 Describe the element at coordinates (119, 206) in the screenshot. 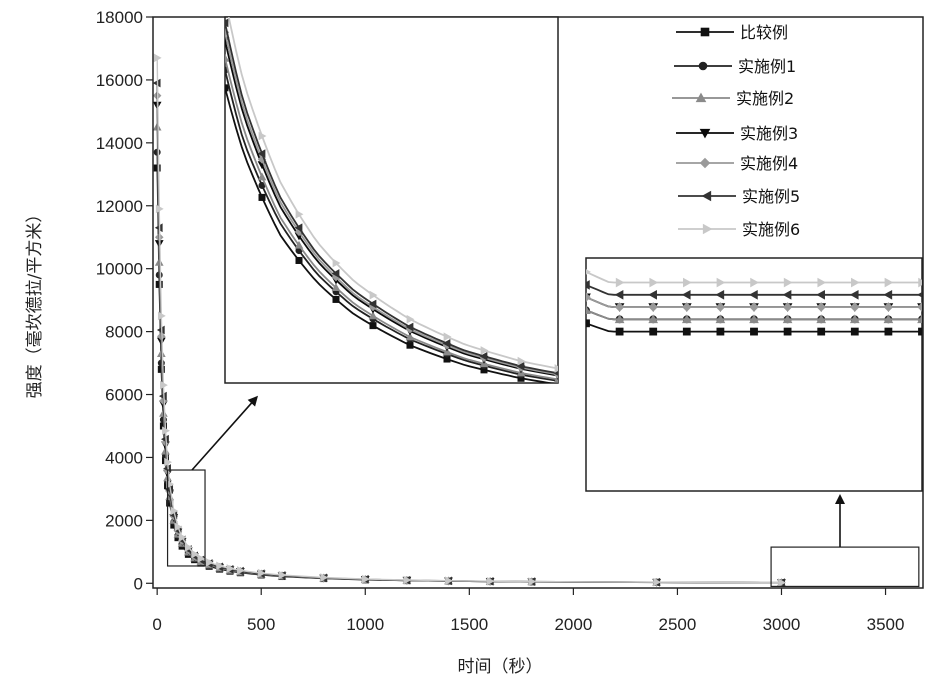

I see `y-tick-label-6: 12000` at that location.